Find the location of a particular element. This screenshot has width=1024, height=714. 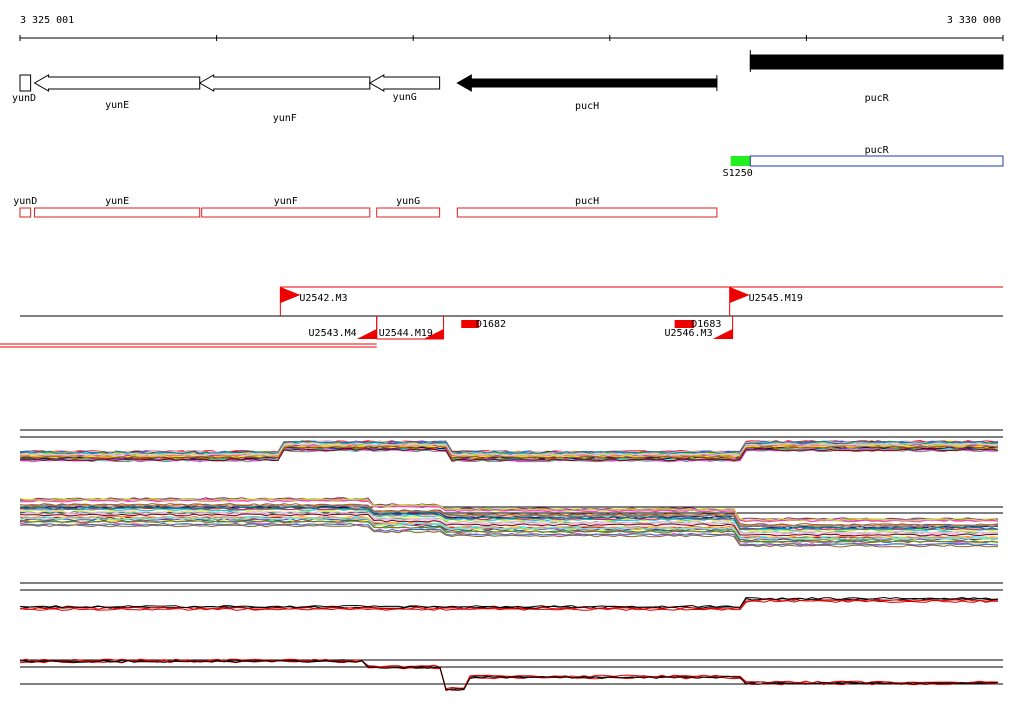

gene-arrow-yunE: yunE is located at coordinates (117, 92).